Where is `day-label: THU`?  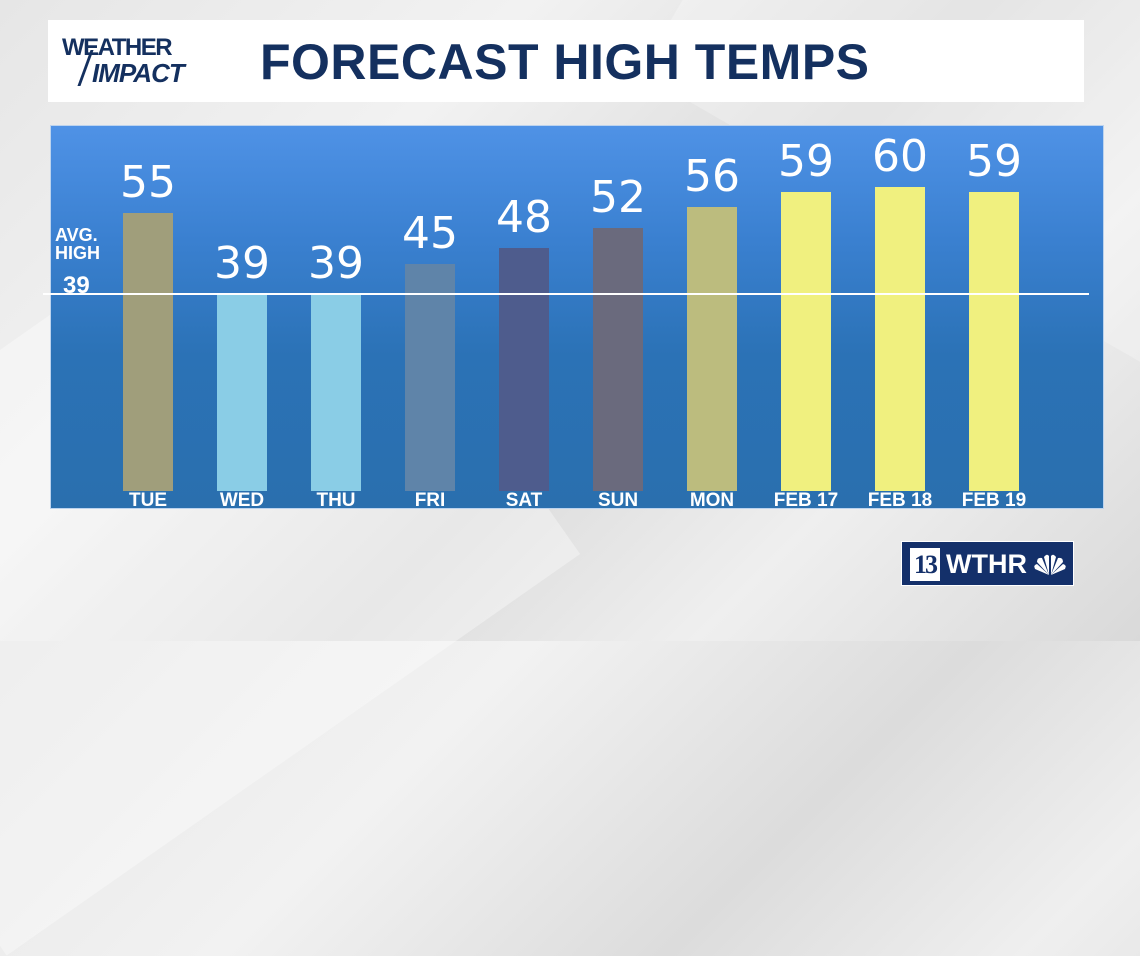
day-label: THU is located at coordinates (336, 500).